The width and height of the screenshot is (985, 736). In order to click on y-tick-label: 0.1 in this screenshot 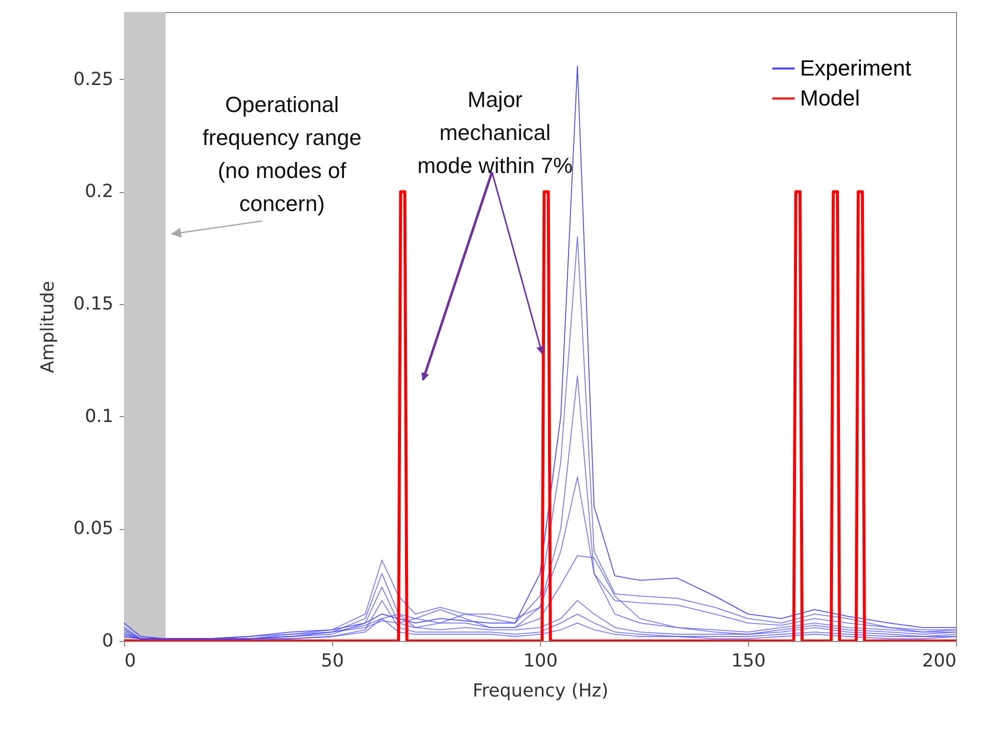, I will do `click(99, 416)`.